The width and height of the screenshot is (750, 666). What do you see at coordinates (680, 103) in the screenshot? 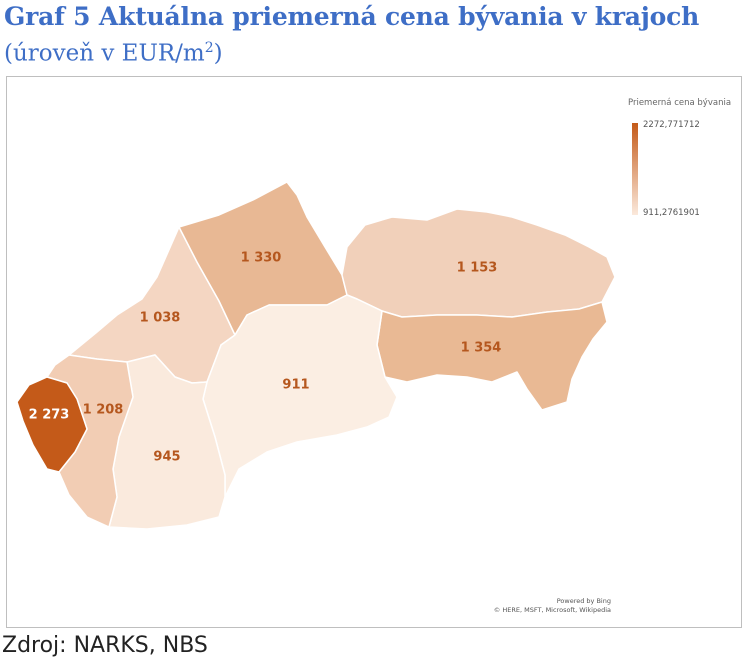
I see `legend-title: Priemerná cena bývania` at bounding box center [680, 103].